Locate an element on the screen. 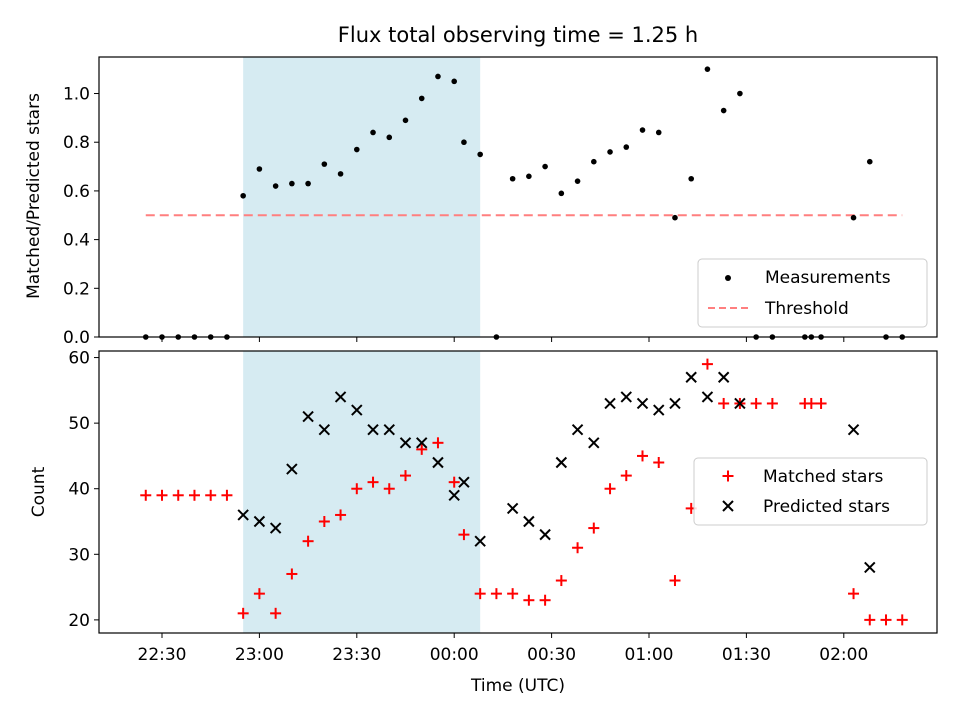 The image size is (960, 720). x-tick-label: 02:00 is located at coordinates (843, 655).